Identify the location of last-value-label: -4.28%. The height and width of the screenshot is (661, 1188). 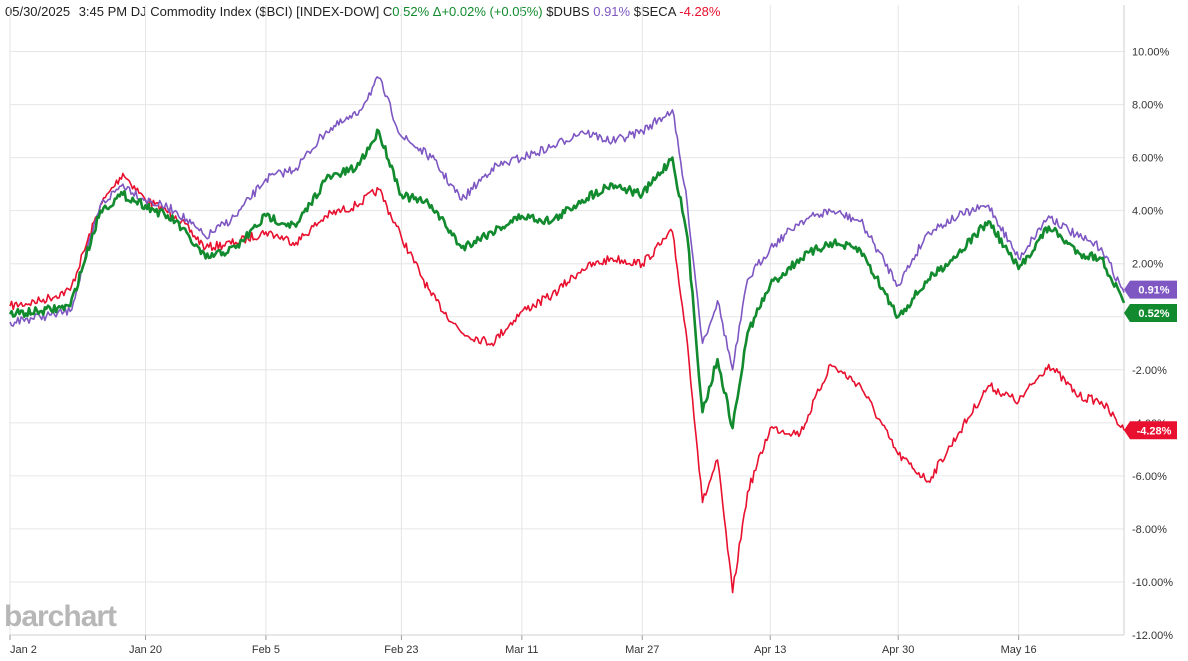
(1154, 431).